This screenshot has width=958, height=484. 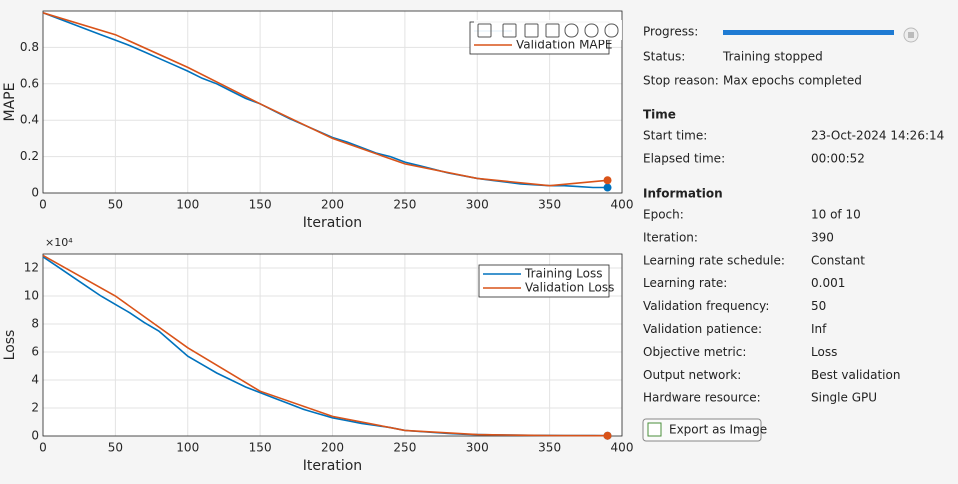 What do you see at coordinates (877, 136) in the screenshot?
I see `field-value: 23-Oct-2024 14:26:14` at bounding box center [877, 136].